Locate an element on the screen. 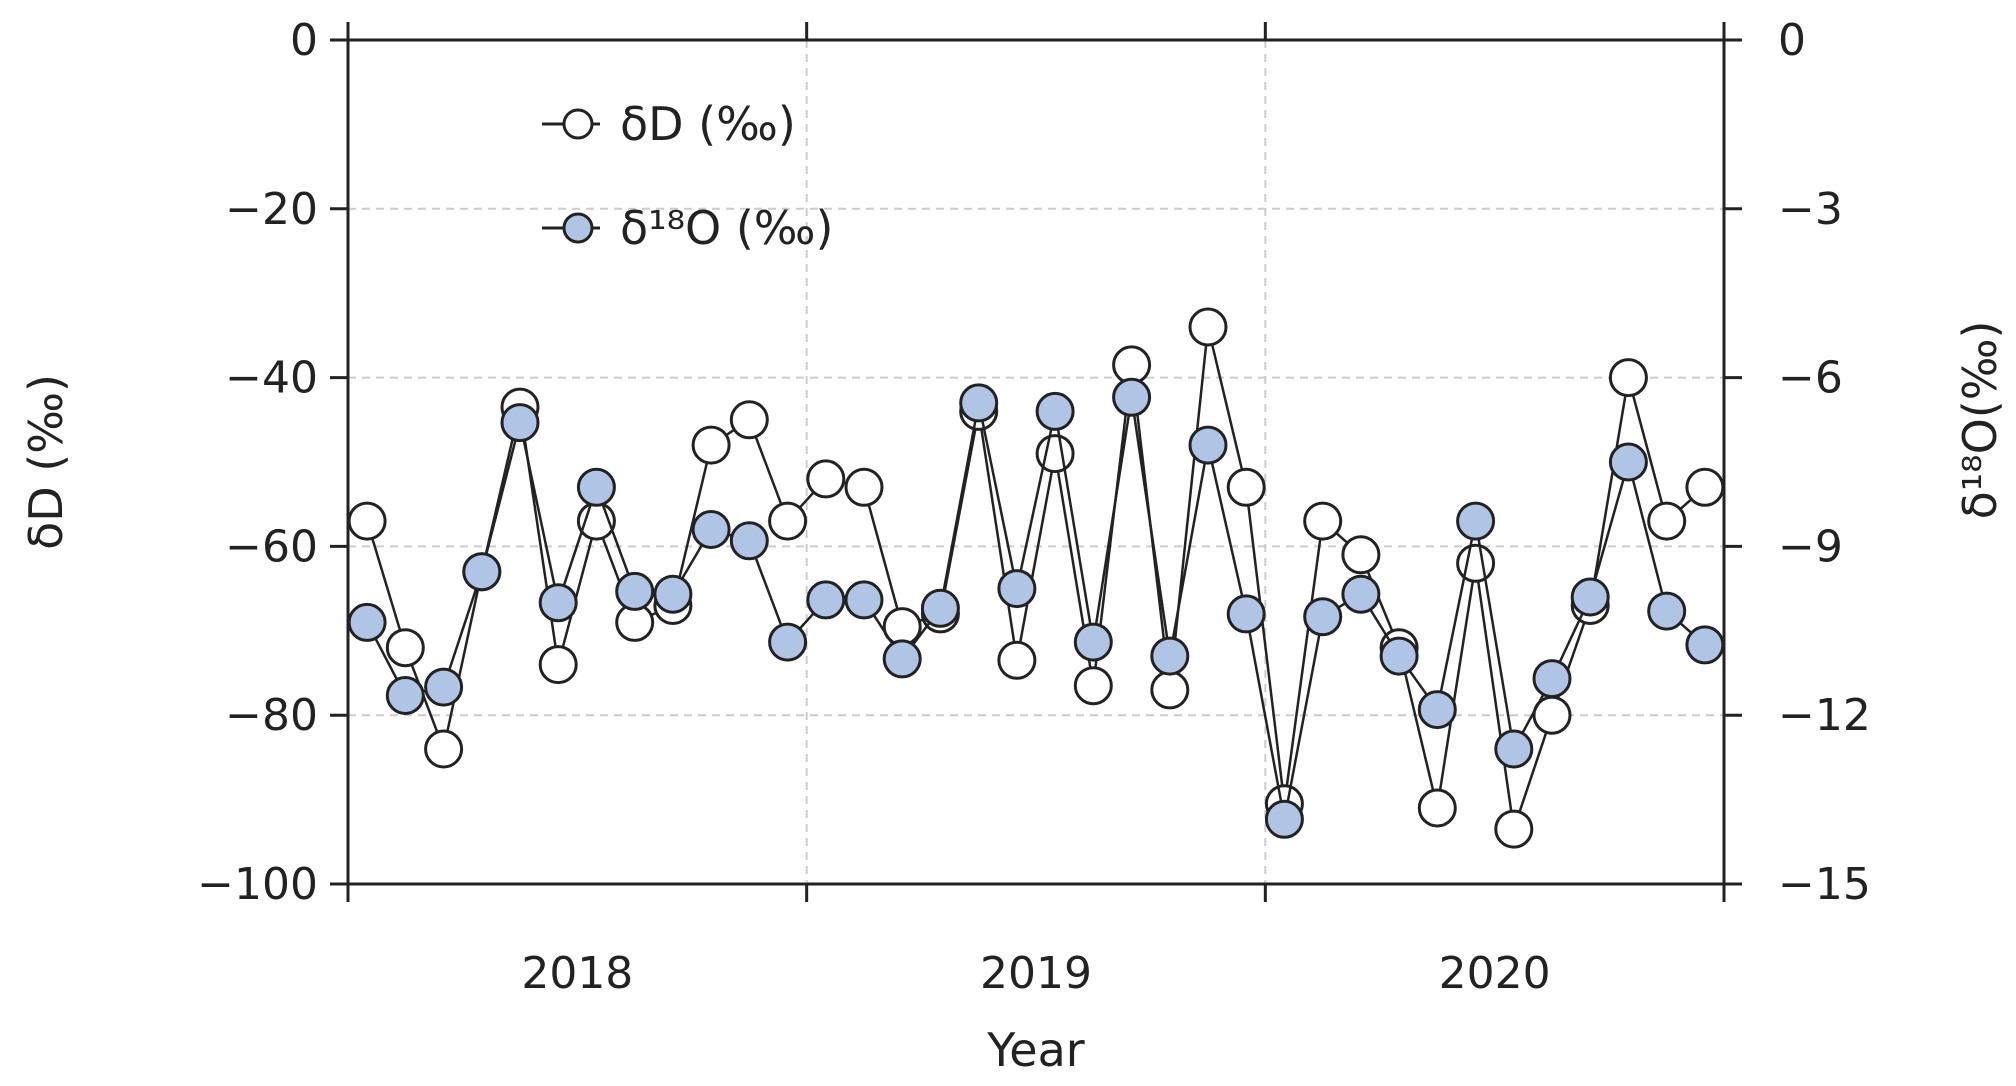 Image resolution: width=2016 pixels, height=1086 pixels. right-tick-label: −15 is located at coordinates (1824, 884).